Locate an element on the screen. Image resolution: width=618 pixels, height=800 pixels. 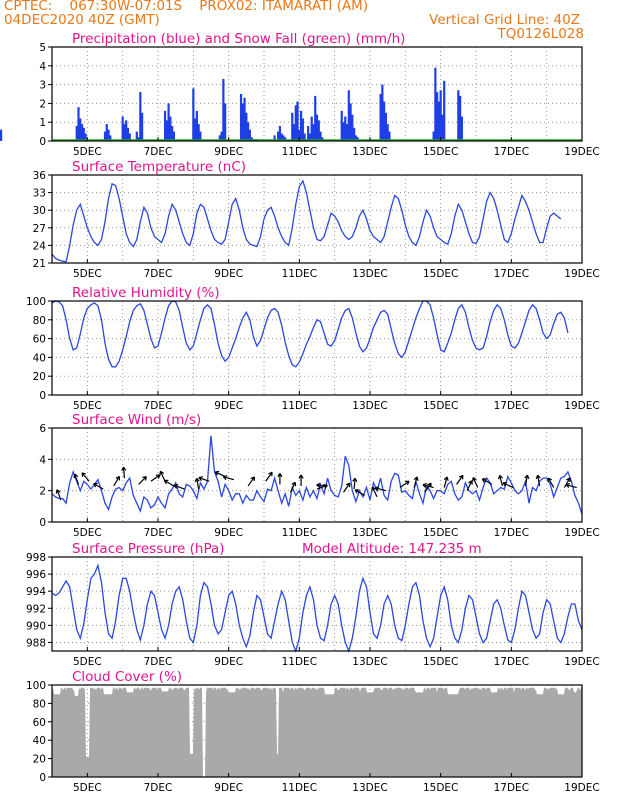
y-tick-label: 994 is located at coordinates (36, 592).